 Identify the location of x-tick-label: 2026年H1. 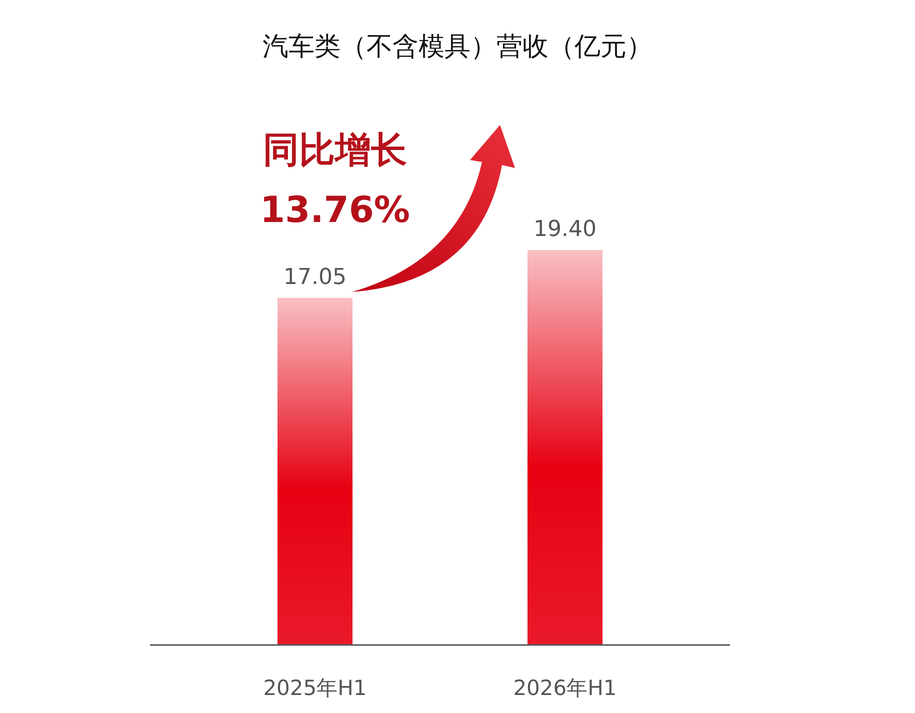
(565, 688).